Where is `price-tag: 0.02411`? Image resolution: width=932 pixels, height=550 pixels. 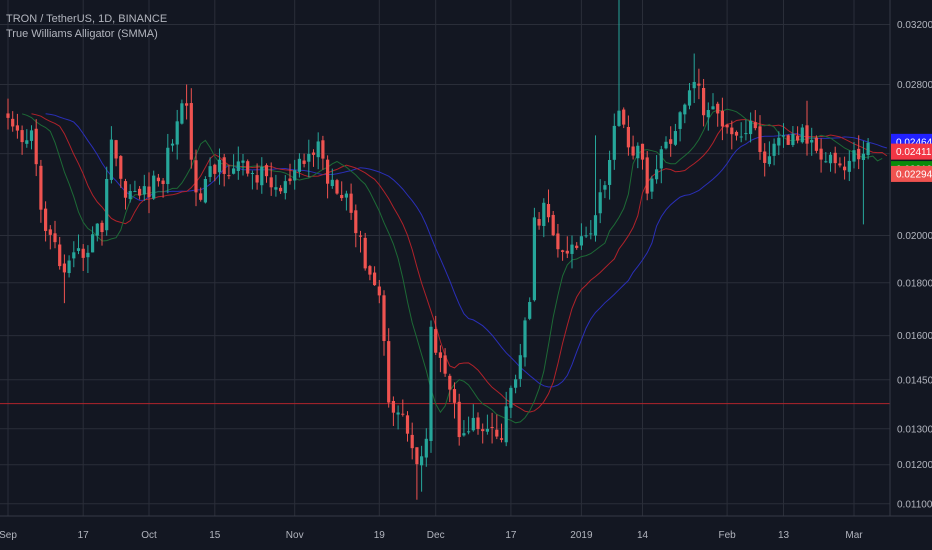
price-tag: 0.02411 is located at coordinates (911, 151).